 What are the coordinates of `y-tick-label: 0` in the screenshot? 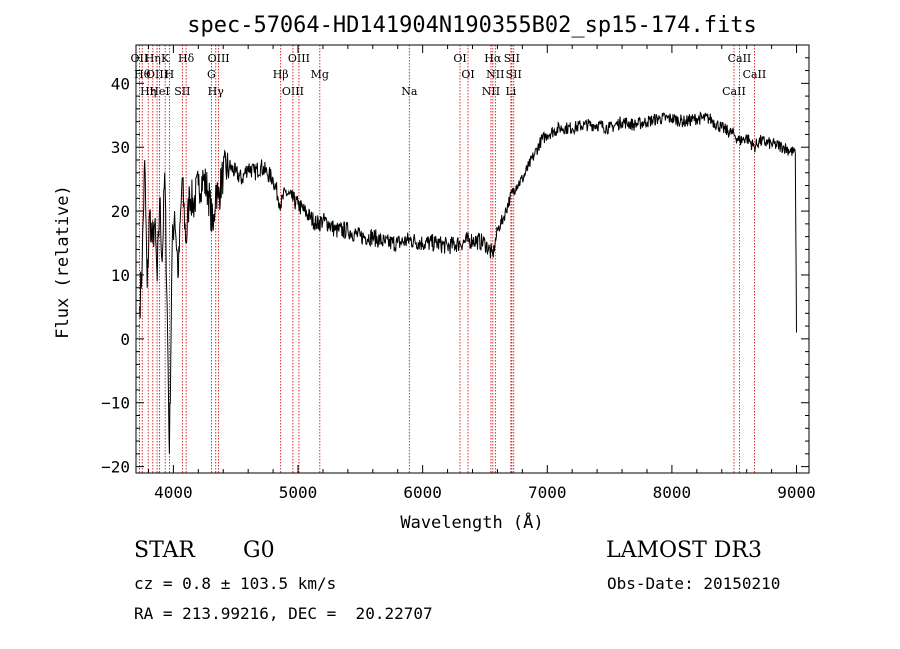 It's located at (125, 339).